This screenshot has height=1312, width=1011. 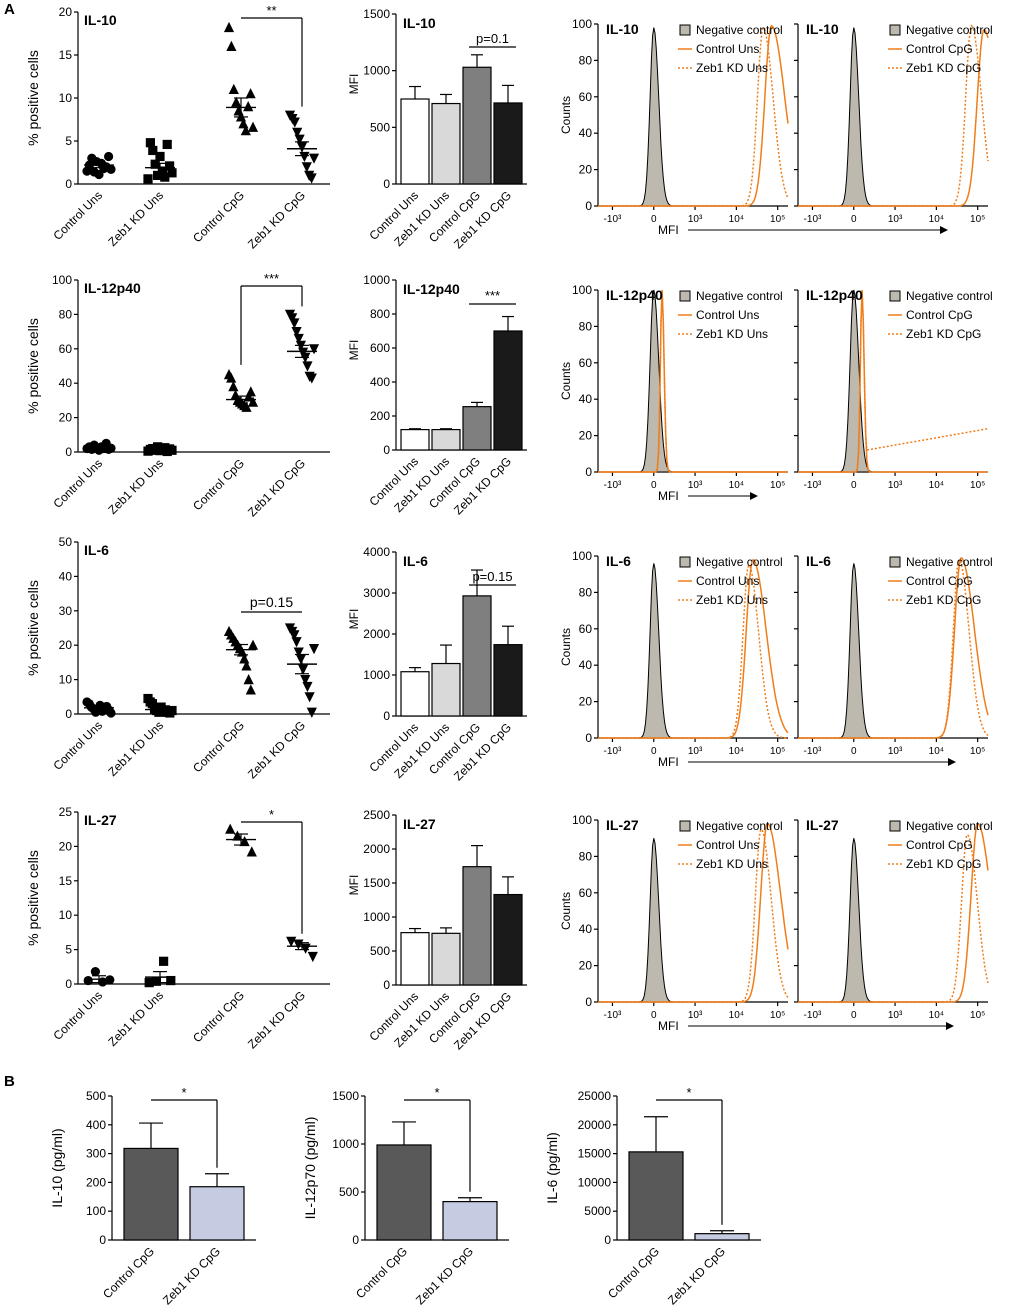 I want to click on scatter-title: IL-27, so click(x=100, y=820).